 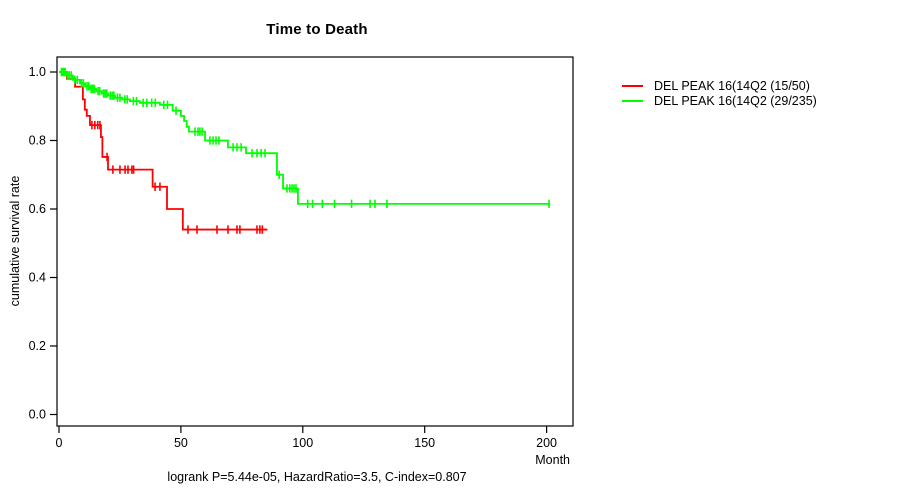 What do you see at coordinates (546, 443) in the screenshot?
I see `x-tick-label: 200` at bounding box center [546, 443].